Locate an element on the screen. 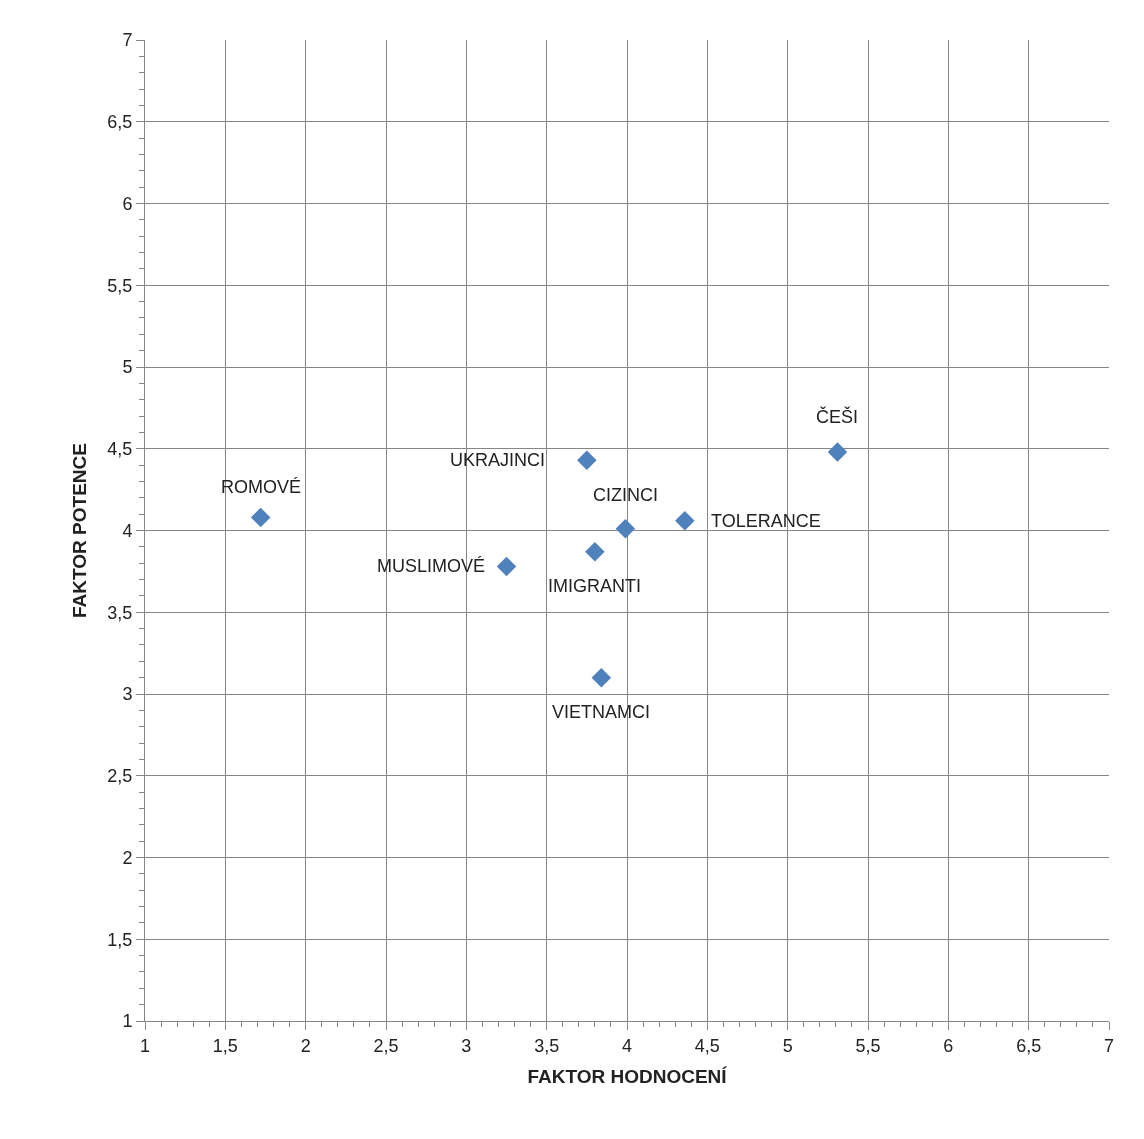 Image resolution: width=1144 pixels, height=1139 pixels. y-tick-label: 2 is located at coordinates (127, 857).